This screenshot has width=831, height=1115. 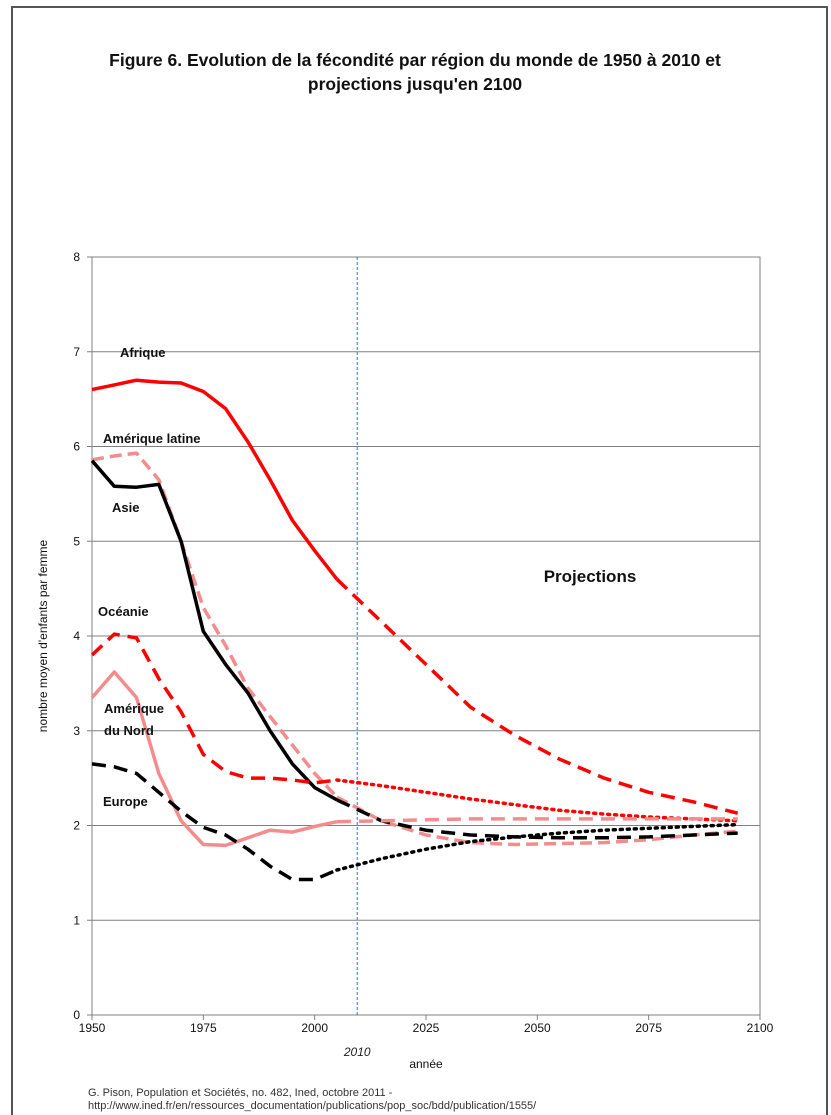 What do you see at coordinates (648, 1028) in the screenshot?
I see `x-tick-label: 2075` at bounding box center [648, 1028].